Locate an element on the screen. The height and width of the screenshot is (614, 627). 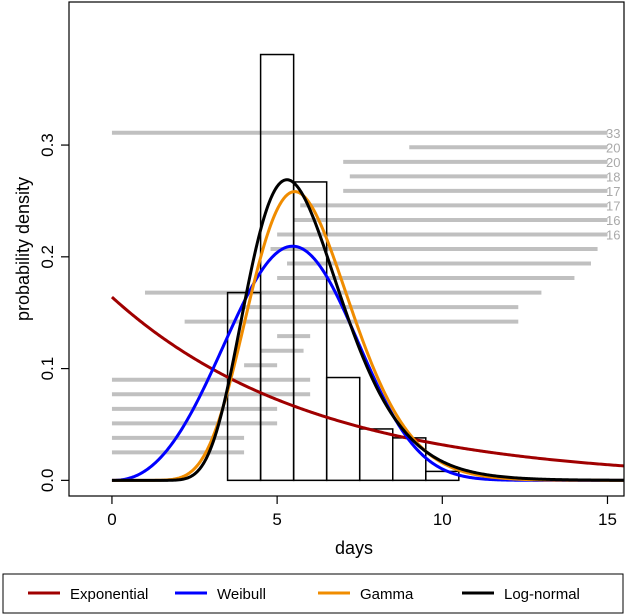
x-tick-label: 0 is located at coordinates (111, 519).